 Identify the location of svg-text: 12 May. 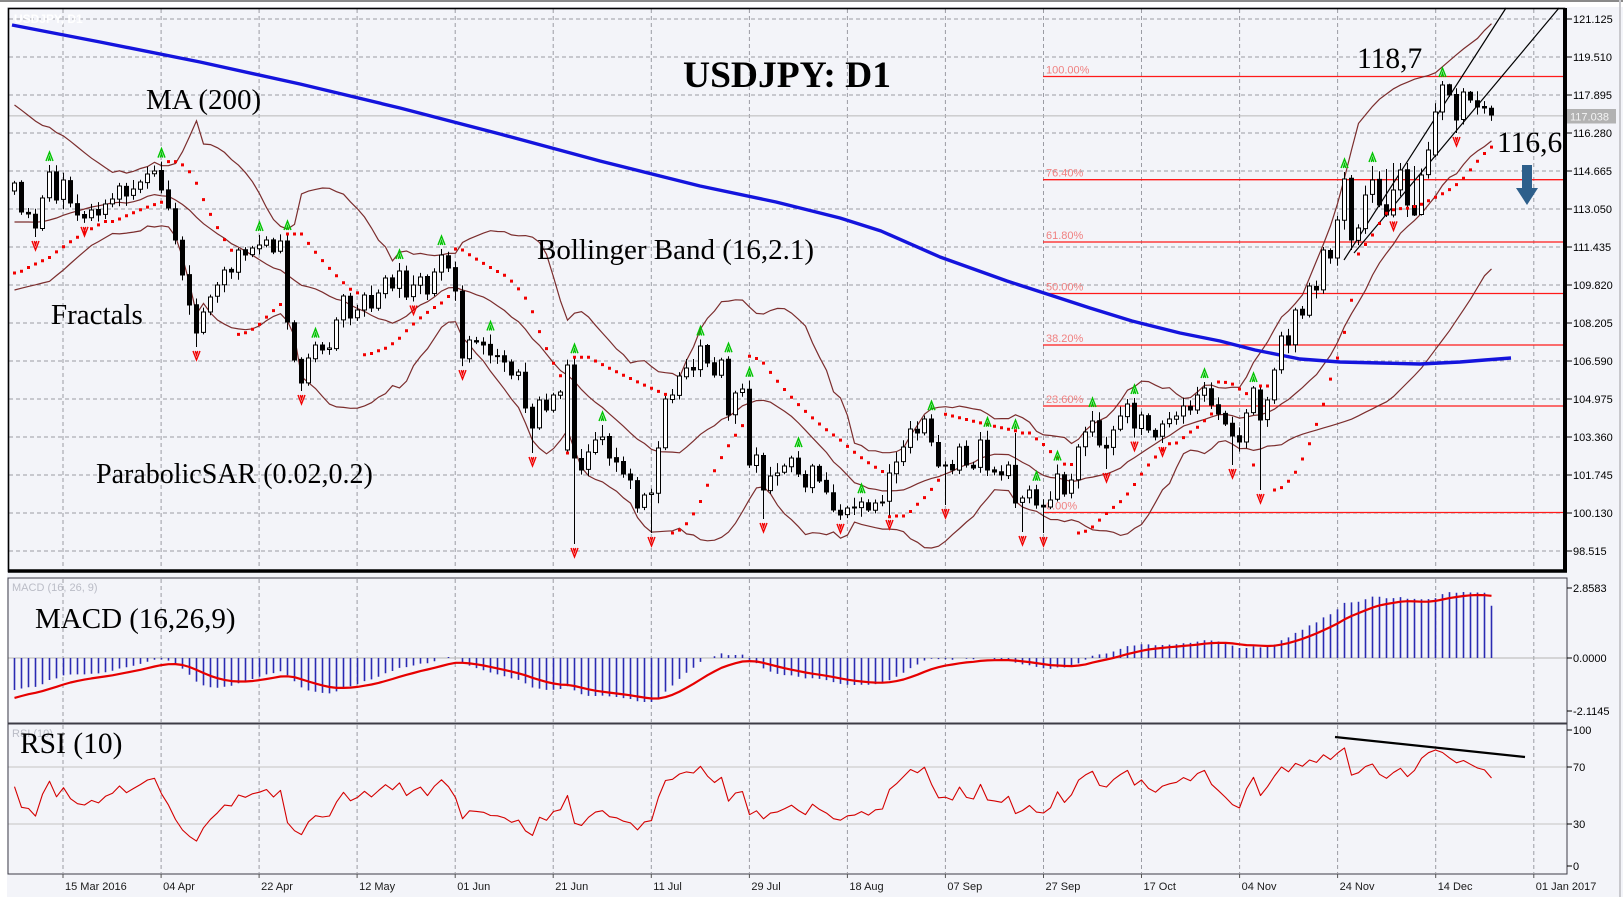
(377, 887).